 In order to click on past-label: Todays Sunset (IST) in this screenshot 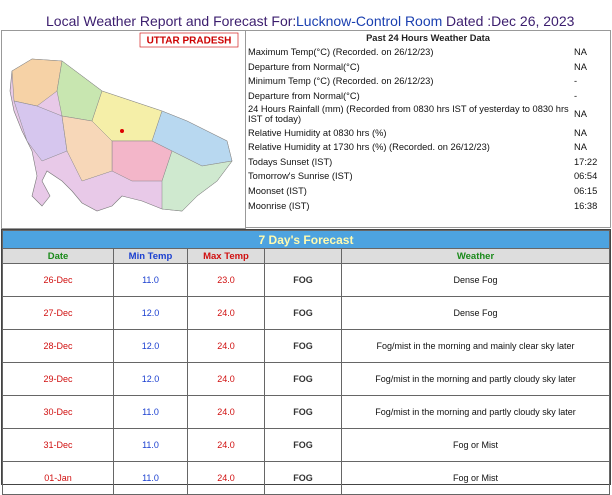, I will do `click(290, 161)`.